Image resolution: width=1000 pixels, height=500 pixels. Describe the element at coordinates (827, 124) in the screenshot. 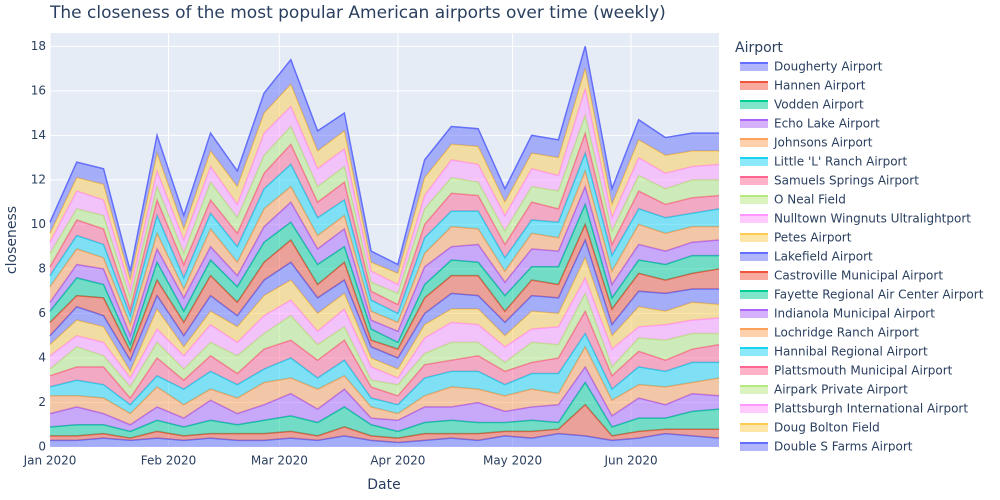

I see `legend-label: Echo Lake Airport` at that location.